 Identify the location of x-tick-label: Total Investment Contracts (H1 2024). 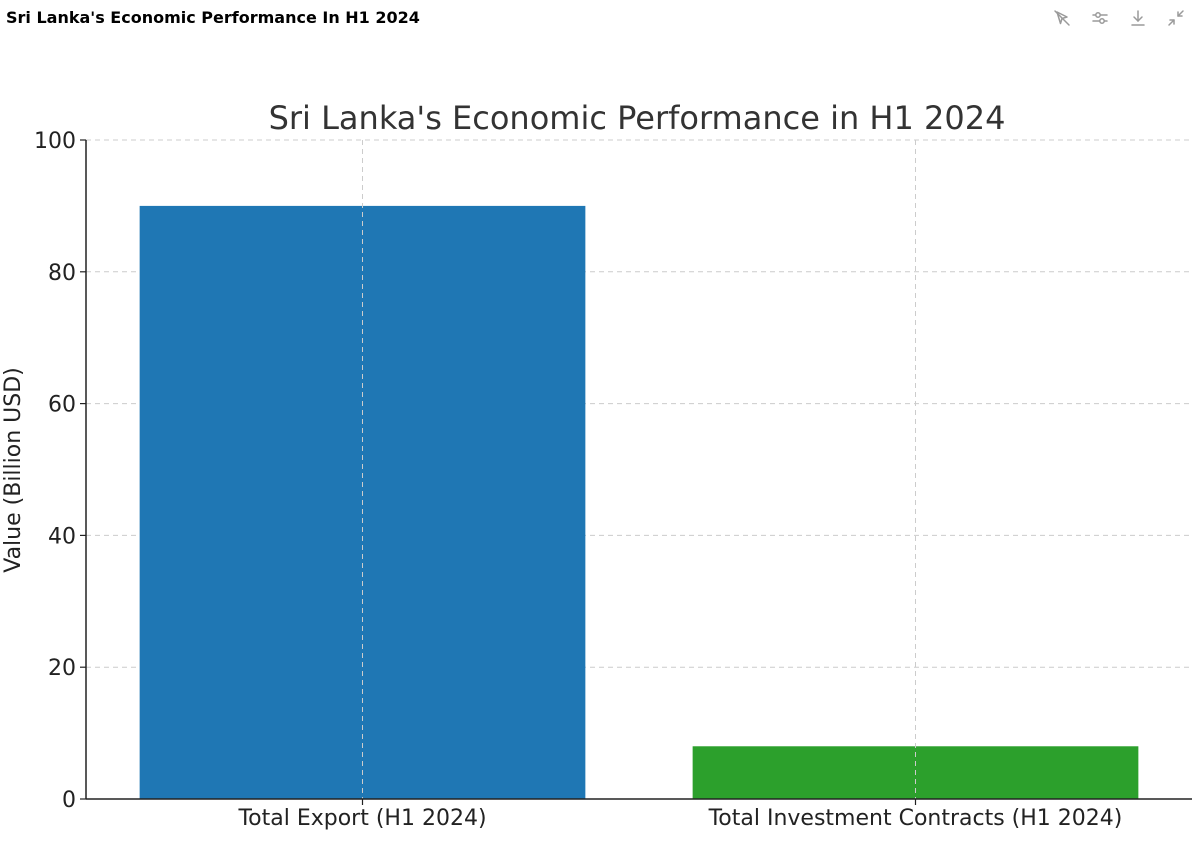
(915, 818).